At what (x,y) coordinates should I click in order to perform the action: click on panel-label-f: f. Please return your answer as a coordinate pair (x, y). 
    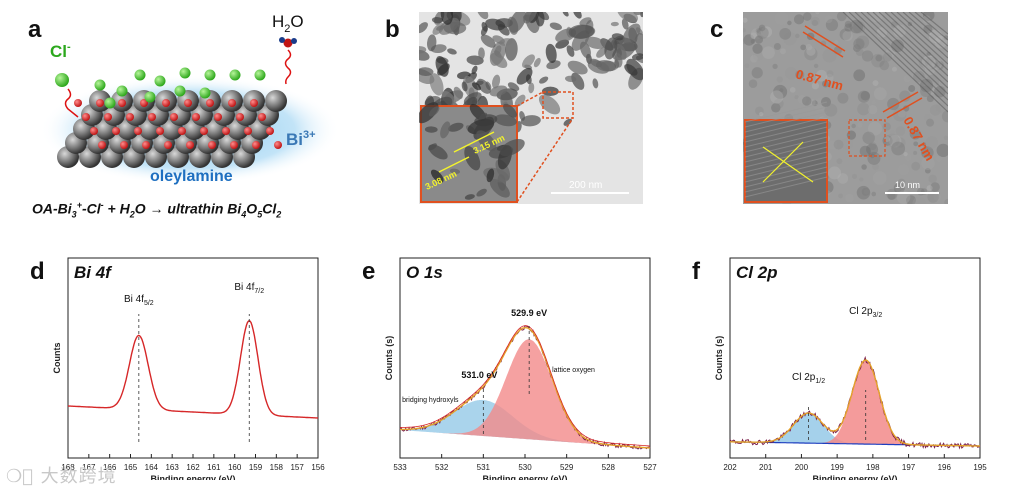
    Looking at the image, I should click on (696, 271).